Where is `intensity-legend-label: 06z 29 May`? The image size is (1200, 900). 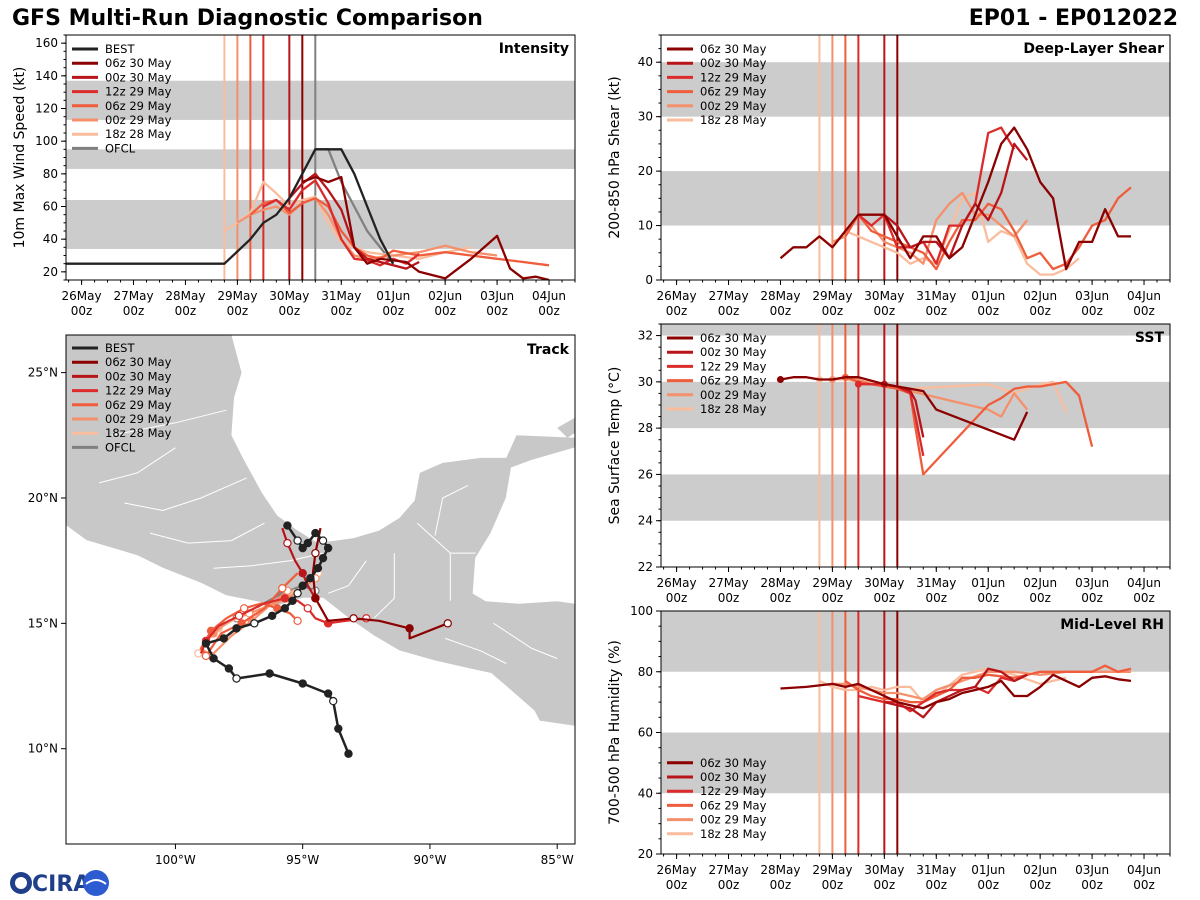 intensity-legend-label: 06z 29 May is located at coordinates (138, 106).